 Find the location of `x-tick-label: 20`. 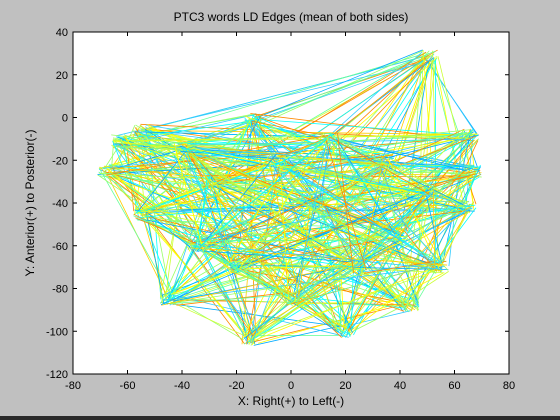

x-tick-label: 20 is located at coordinates (345, 386).